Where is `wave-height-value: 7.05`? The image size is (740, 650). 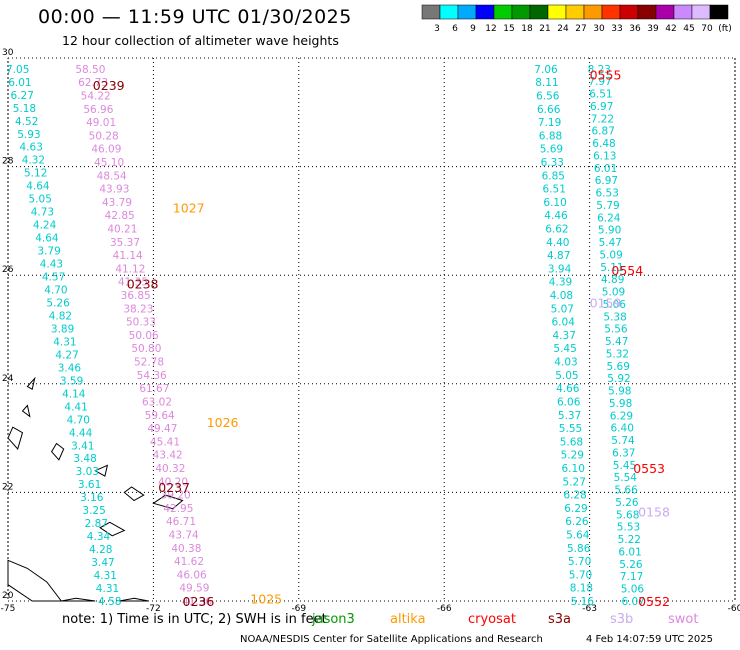
wave-height-value: 7.05 is located at coordinates (17, 70).